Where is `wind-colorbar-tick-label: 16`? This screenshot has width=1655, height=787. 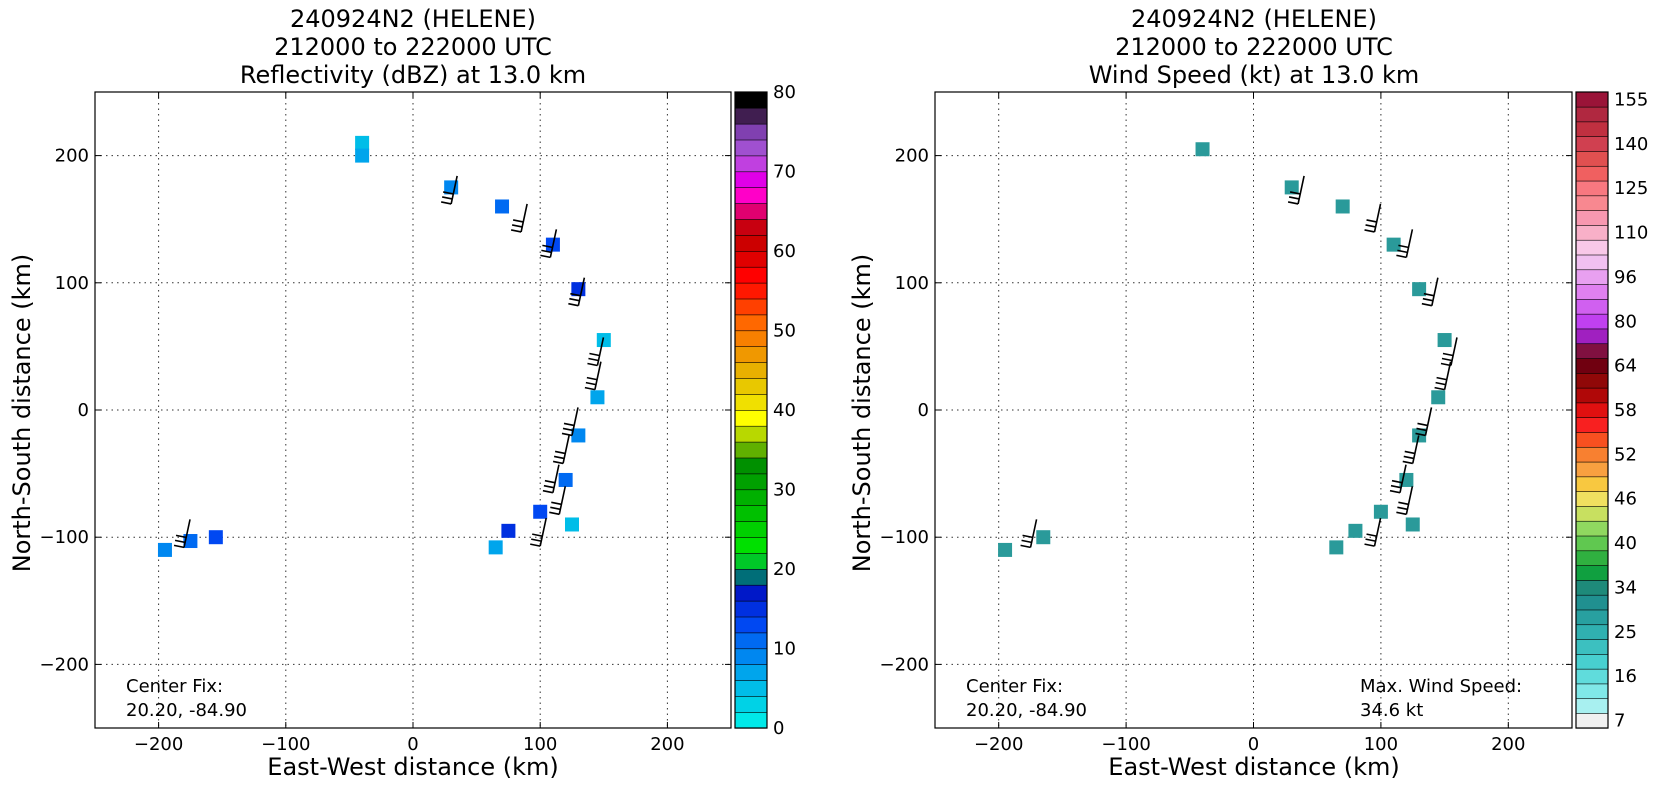 wind-colorbar-tick-label: 16 is located at coordinates (1625, 676).